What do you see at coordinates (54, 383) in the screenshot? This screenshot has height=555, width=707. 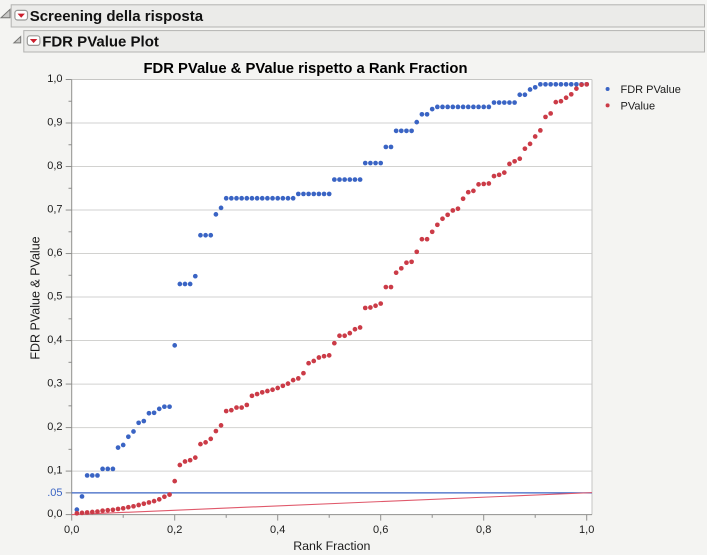 I see `svg-text: 0,3` at bounding box center [54, 383].